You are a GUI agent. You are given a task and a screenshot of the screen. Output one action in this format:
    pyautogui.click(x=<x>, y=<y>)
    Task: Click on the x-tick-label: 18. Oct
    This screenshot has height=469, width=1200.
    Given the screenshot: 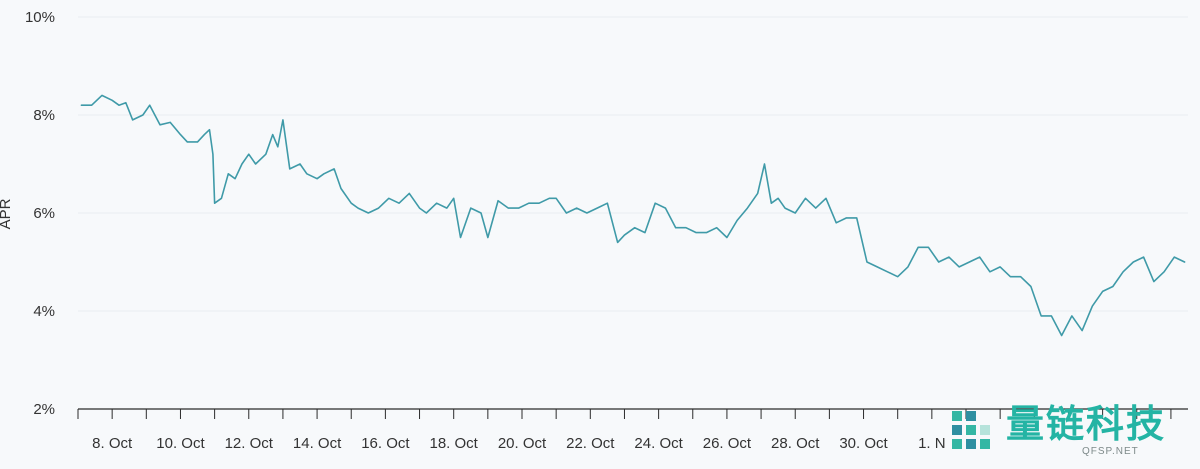 What is the action you would take?
    pyautogui.click(x=454, y=443)
    